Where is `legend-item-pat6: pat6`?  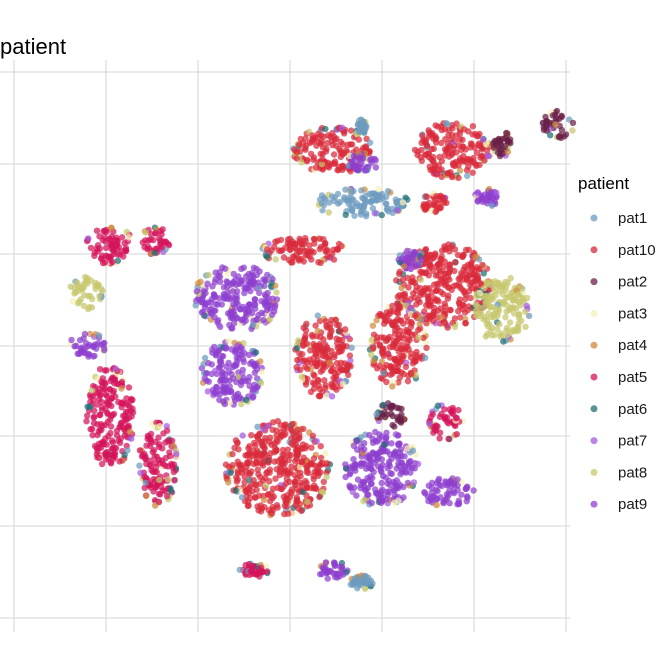
legend-item-pat6: pat6 is located at coordinates (618, 409).